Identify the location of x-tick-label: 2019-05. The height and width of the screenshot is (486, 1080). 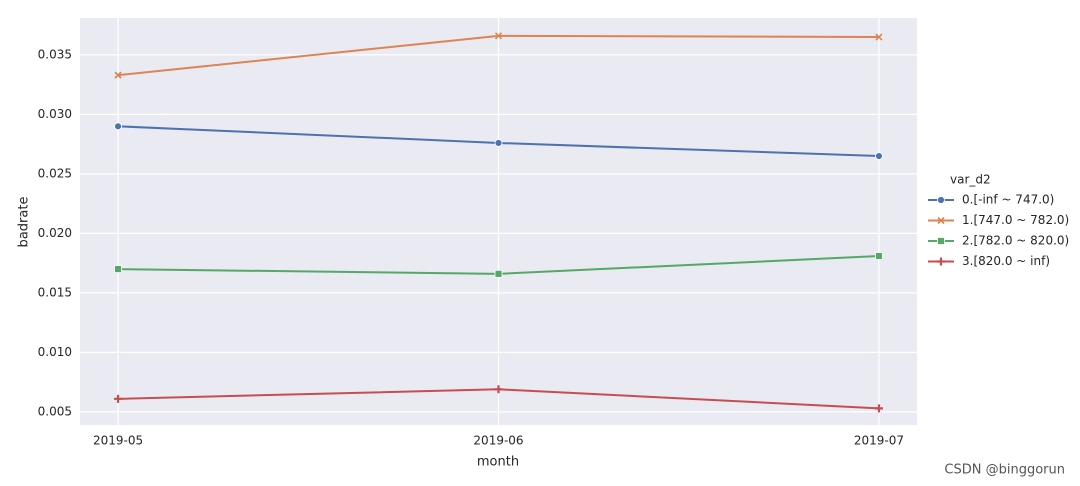
(118, 441).